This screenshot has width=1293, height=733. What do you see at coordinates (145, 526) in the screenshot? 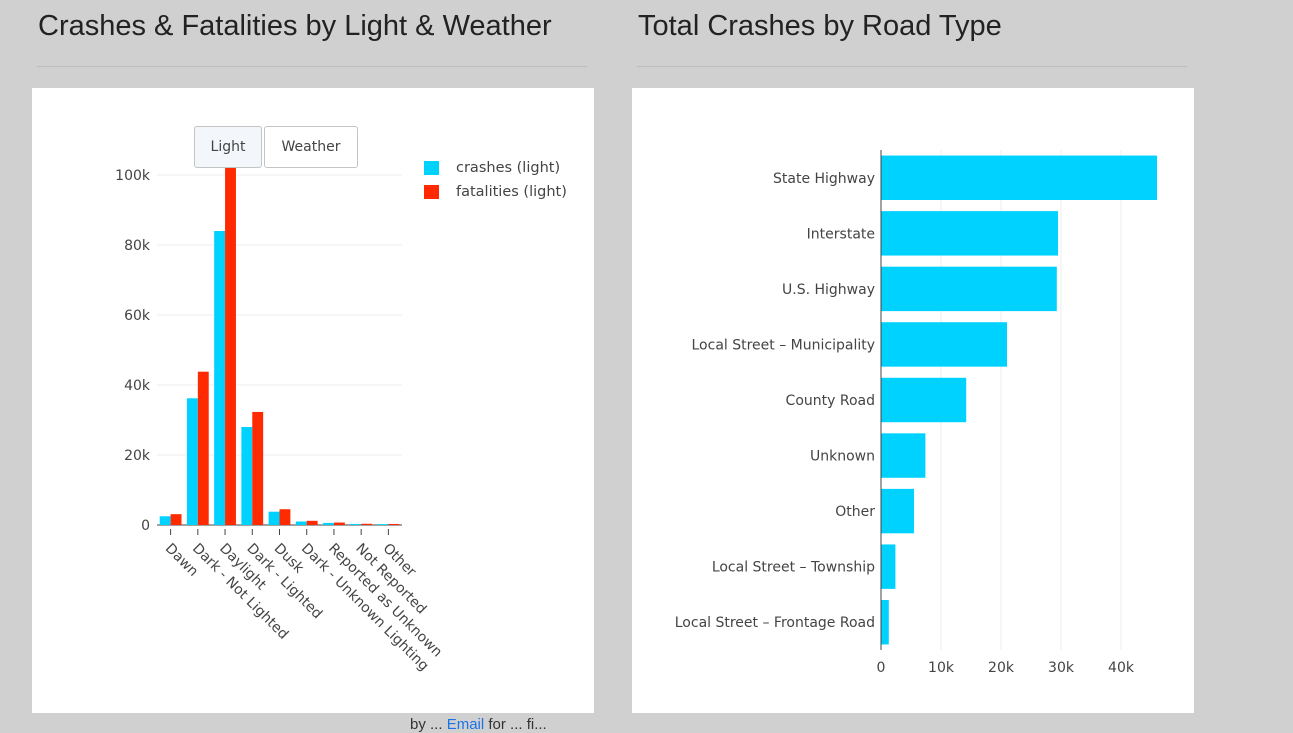
I see `y-tick-label: 0` at bounding box center [145, 526].